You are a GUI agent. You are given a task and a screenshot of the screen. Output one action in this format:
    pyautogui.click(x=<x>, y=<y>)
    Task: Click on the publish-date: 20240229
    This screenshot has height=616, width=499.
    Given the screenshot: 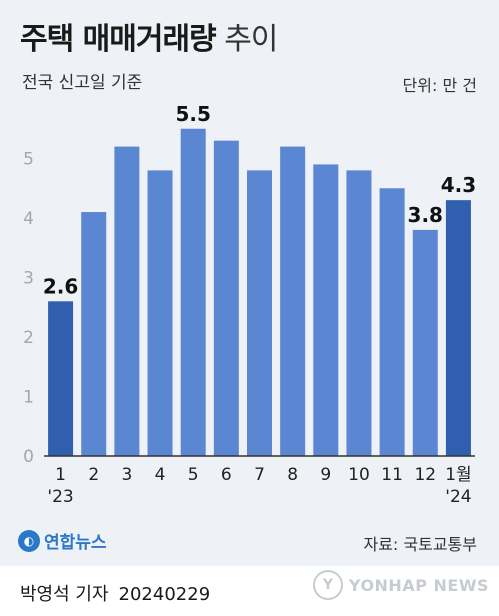 What is the action you would take?
    pyautogui.click(x=164, y=594)
    